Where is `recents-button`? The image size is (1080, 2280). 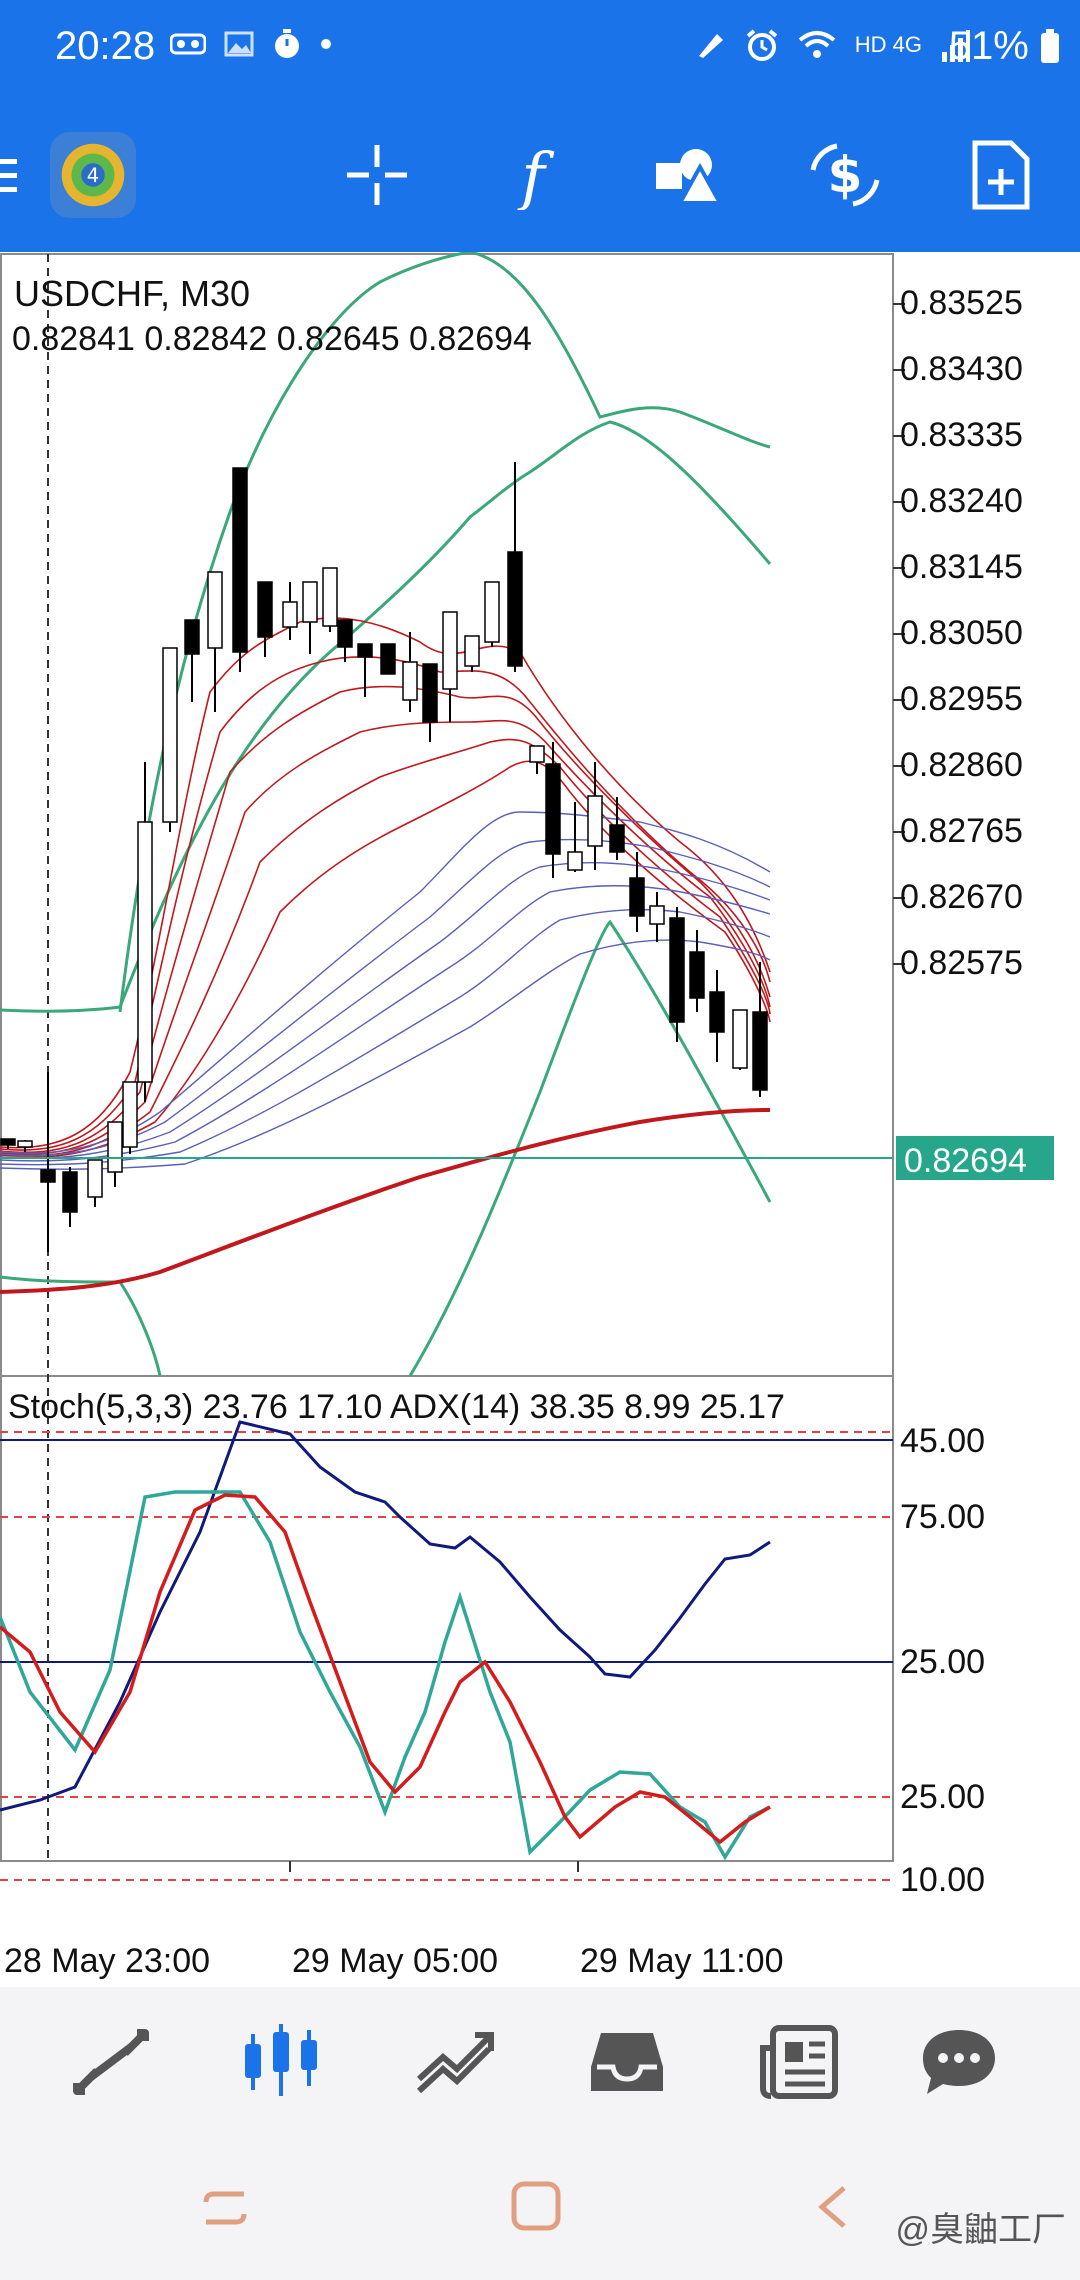
recents-button is located at coordinates (225, 2209).